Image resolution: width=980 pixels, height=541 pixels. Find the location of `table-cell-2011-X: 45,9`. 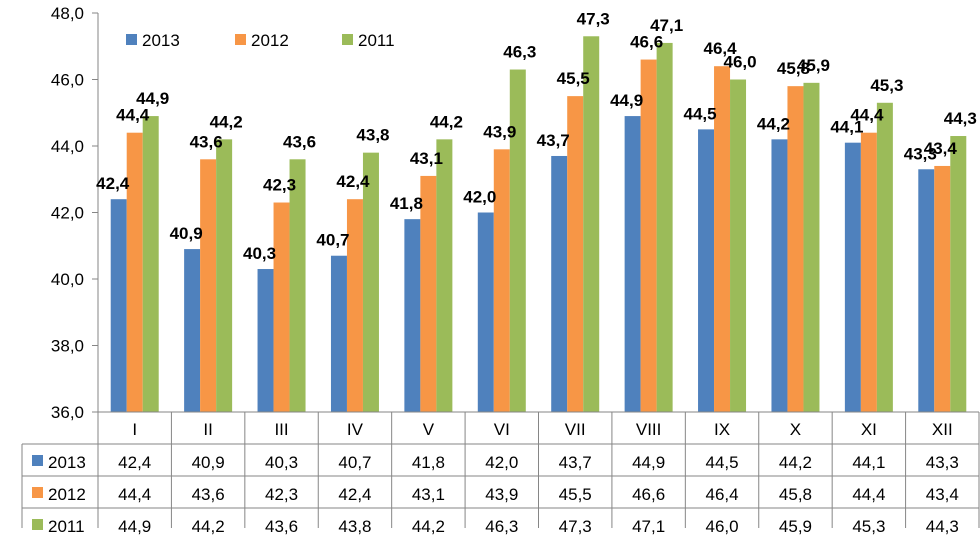

table-cell-2011-X: 45,9 is located at coordinates (795, 526).